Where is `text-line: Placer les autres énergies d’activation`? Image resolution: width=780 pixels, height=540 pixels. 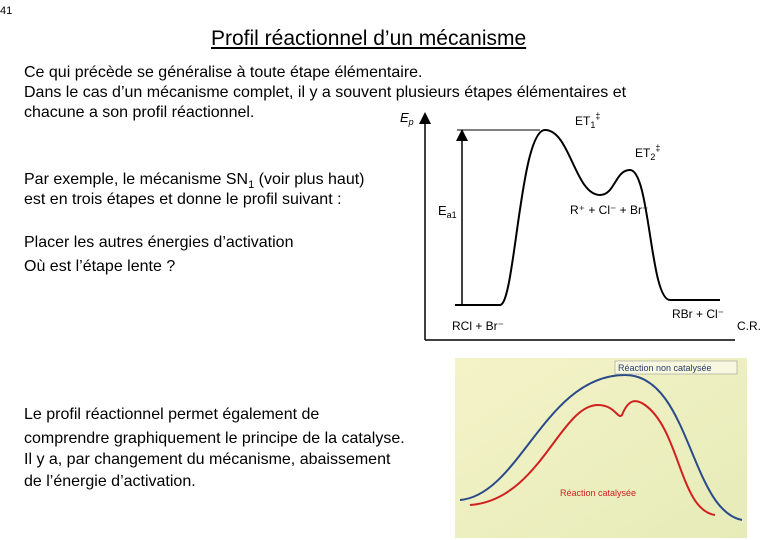
text-line: Placer les autres énergies d’activation is located at coordinates (159, 242).